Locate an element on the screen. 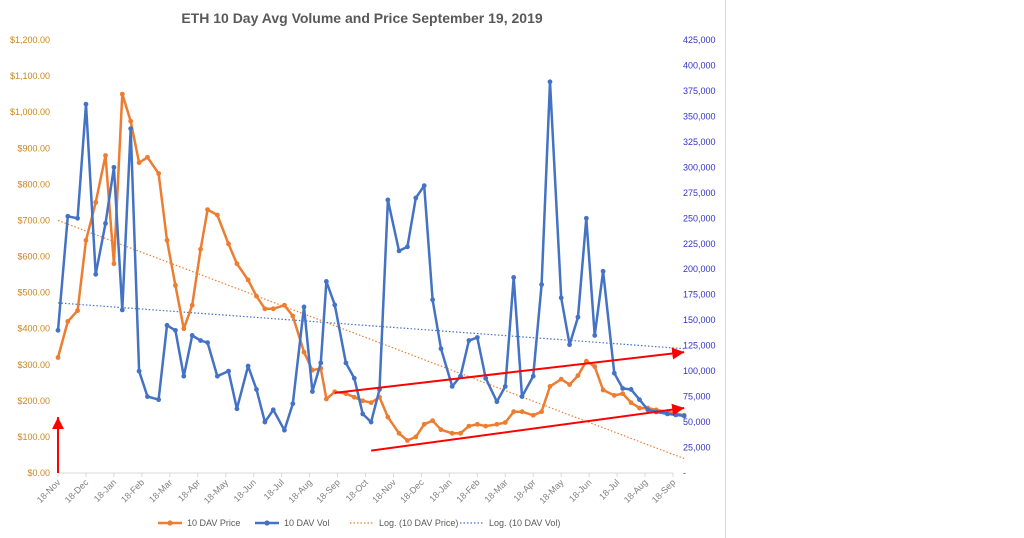 Image resolution: width=1024 pixels, height=538 pixels. y-right-tick-label: 325,000 is located at coordinates (699, 142).